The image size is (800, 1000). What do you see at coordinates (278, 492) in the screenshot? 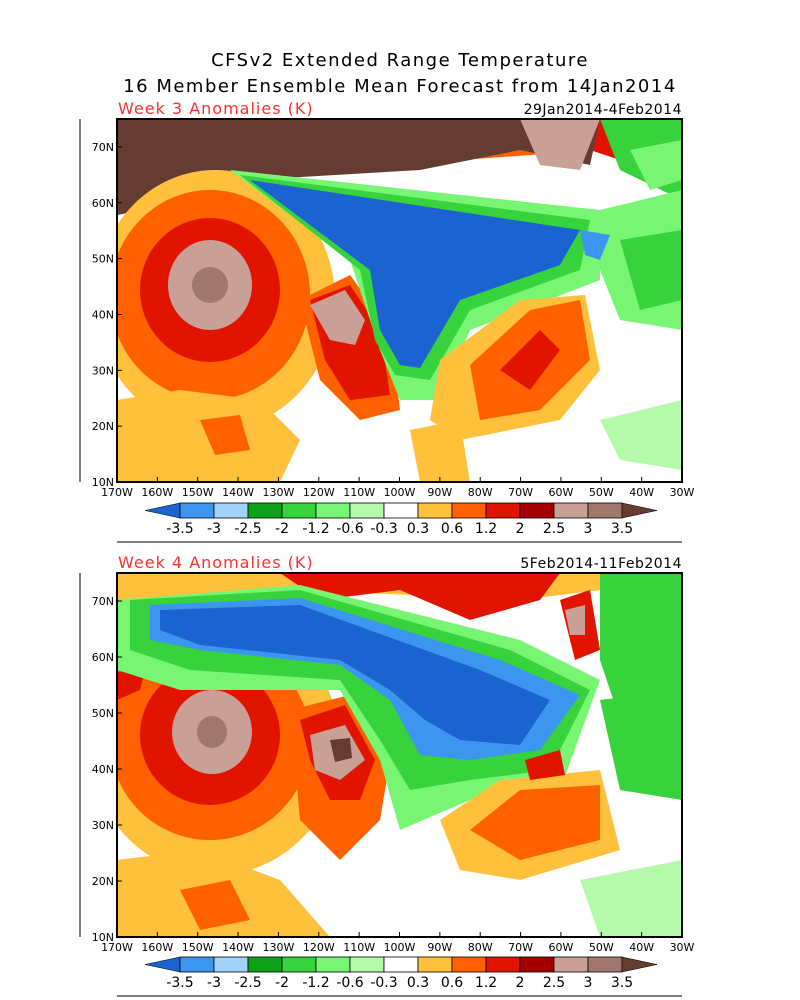
I see `lon-tick-label: 130W` at bounding box center [278, 492].